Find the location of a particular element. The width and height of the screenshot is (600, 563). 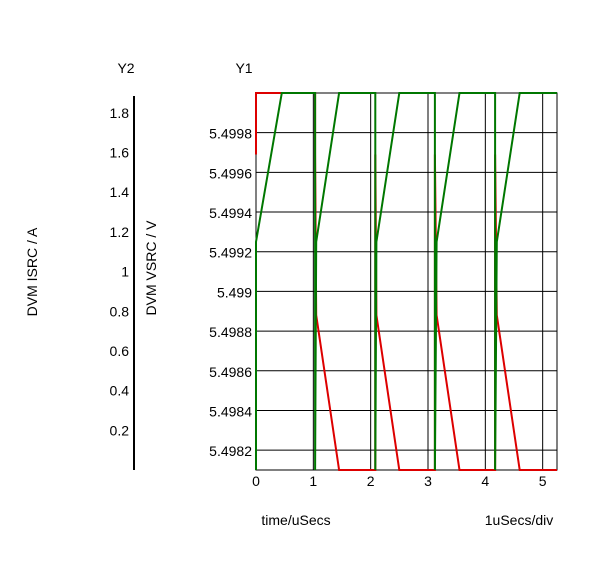

y2-tick-label: 1.6 is located at coordinates (120, 153).